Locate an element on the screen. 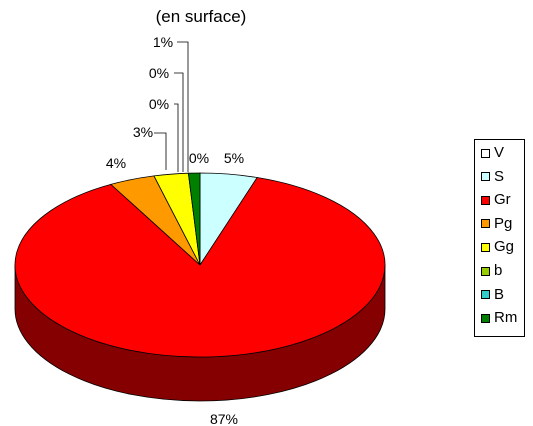  data-label-B: 0% is located at coordinates (159, 73).